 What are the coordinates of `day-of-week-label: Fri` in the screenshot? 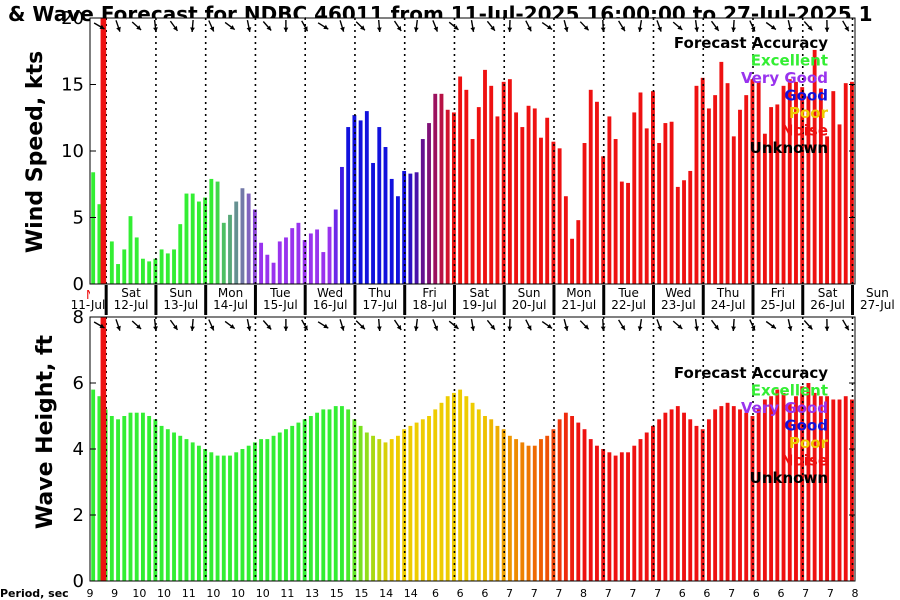 It's located at (429, 293).